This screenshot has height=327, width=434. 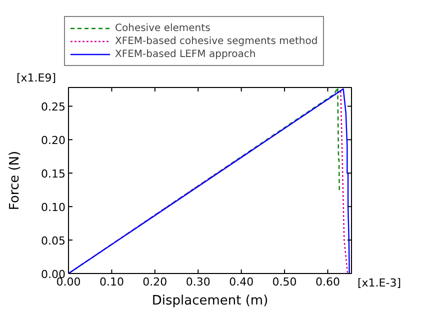 What do you see at coordinates (53, 174) in the screenshot?
I see `y-tick-label: 0.15` at bounding box center [53, 174].